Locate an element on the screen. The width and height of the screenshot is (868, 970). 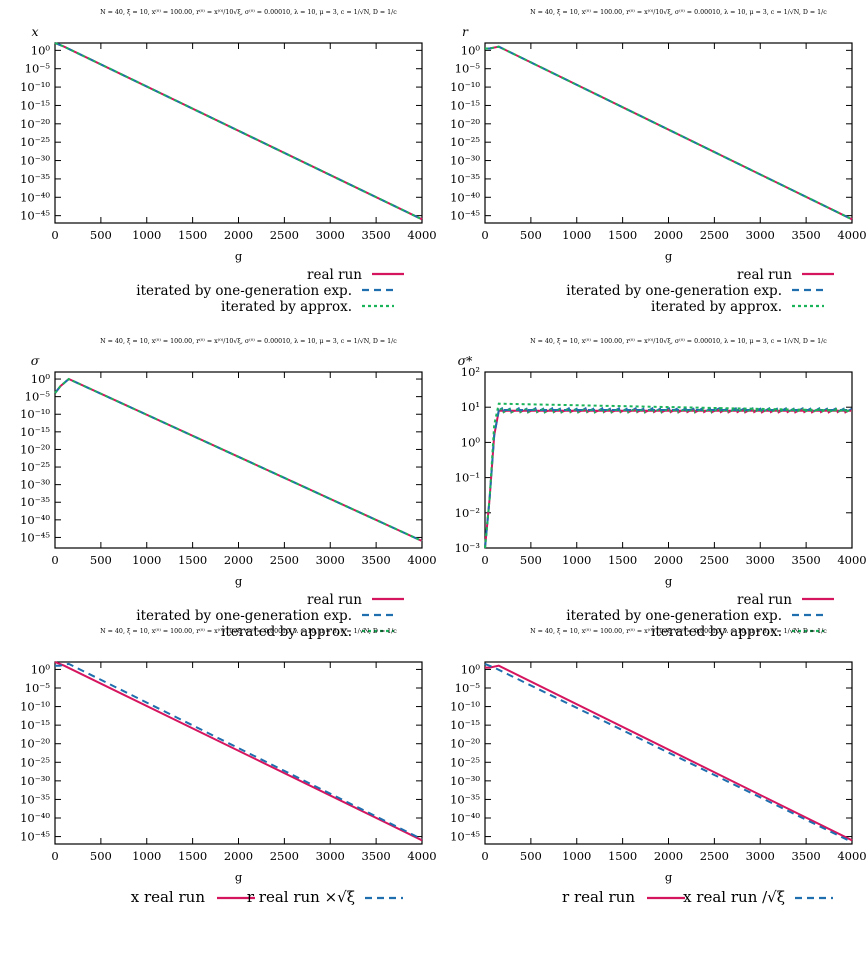
y-axis-label: r is located at coordinates (465, 31).